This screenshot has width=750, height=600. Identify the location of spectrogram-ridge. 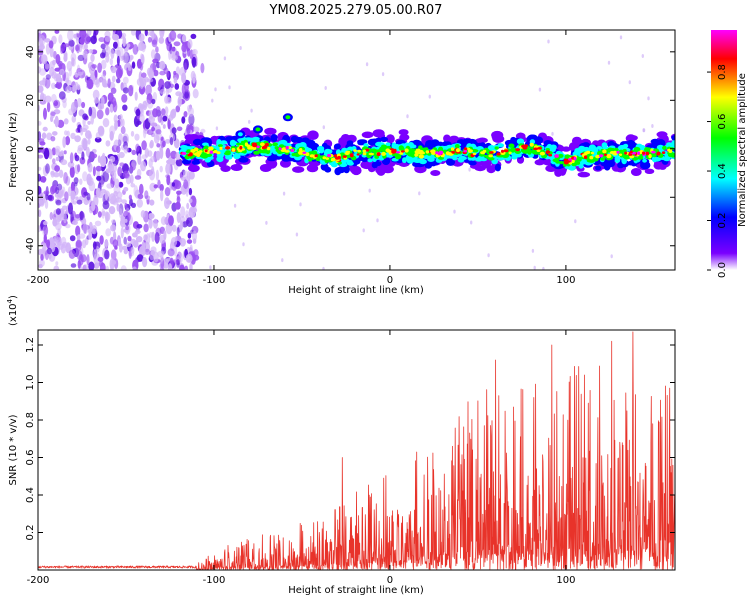
(426, 145).